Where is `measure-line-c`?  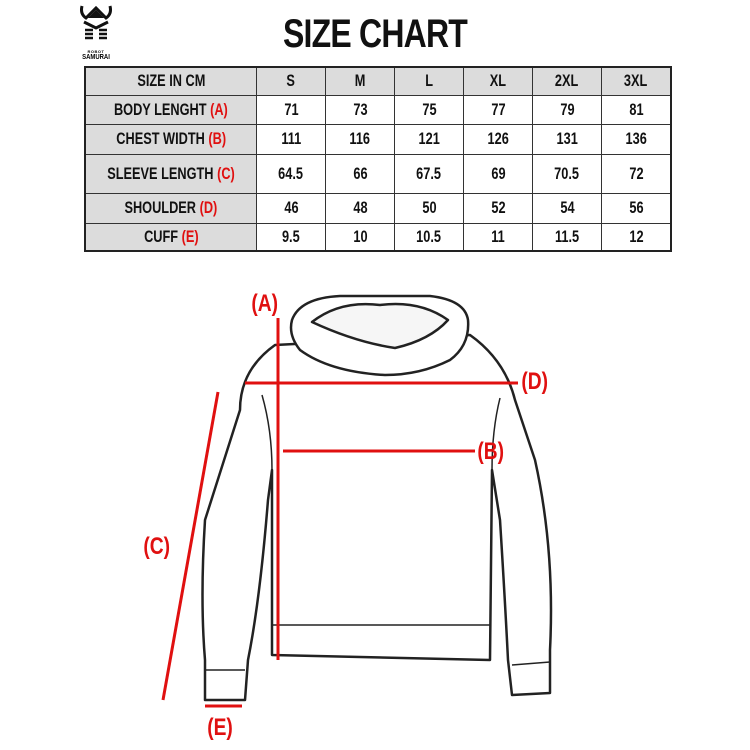
measure-line-c is located at coordinates (190, 546).